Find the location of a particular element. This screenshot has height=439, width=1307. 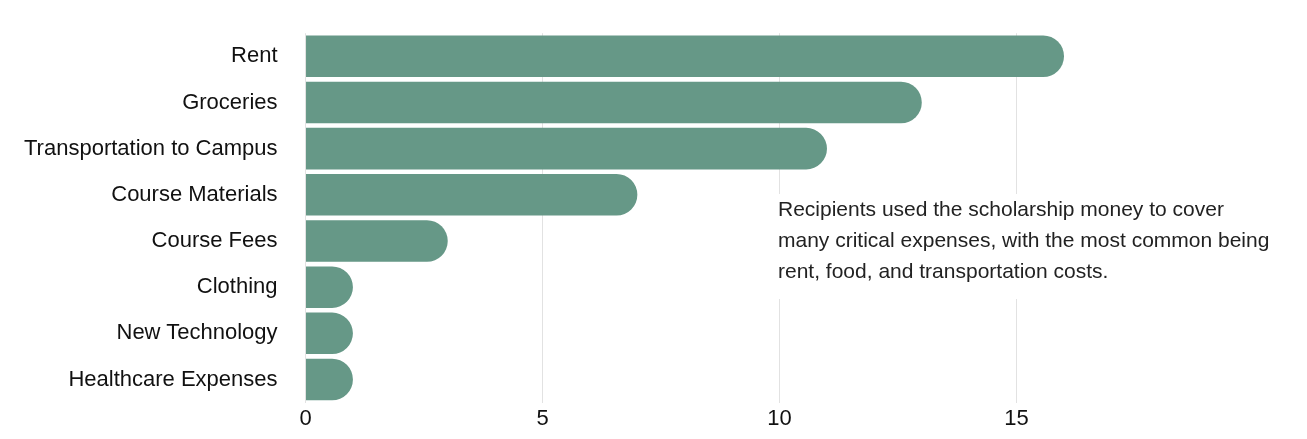

y-tick-label: Course Fees is located at coordinates (214, 240).